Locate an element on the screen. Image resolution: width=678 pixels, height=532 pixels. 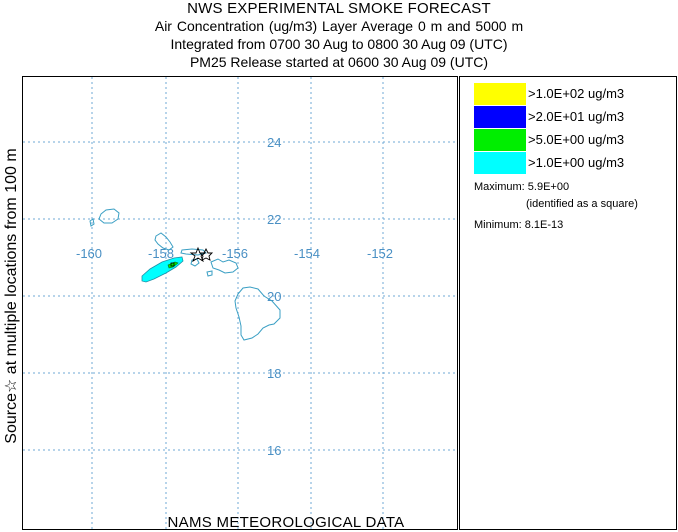
lon-tick-158: -158 is located at coordinates (161, 253).